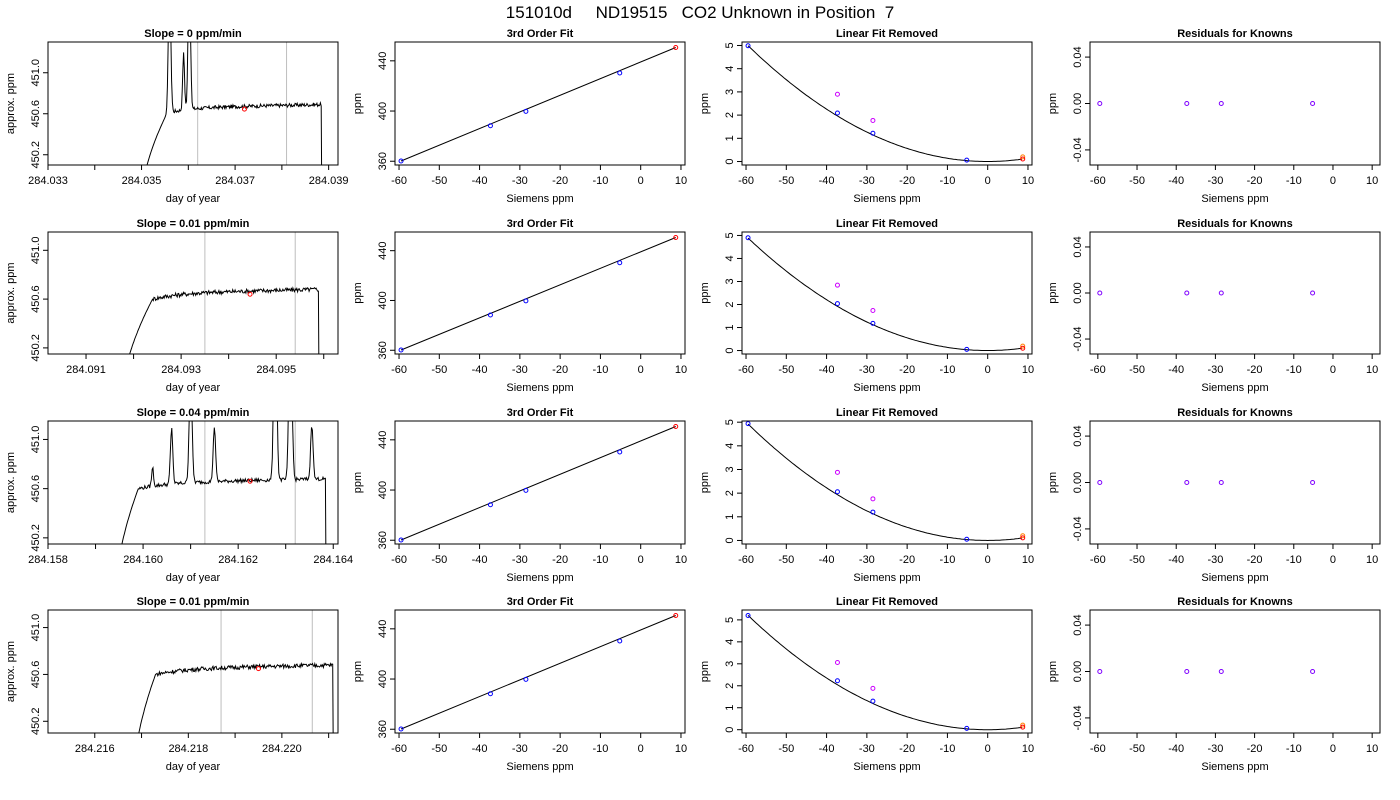  I want to click on x-tick-label: 0, so click(1333, 181).